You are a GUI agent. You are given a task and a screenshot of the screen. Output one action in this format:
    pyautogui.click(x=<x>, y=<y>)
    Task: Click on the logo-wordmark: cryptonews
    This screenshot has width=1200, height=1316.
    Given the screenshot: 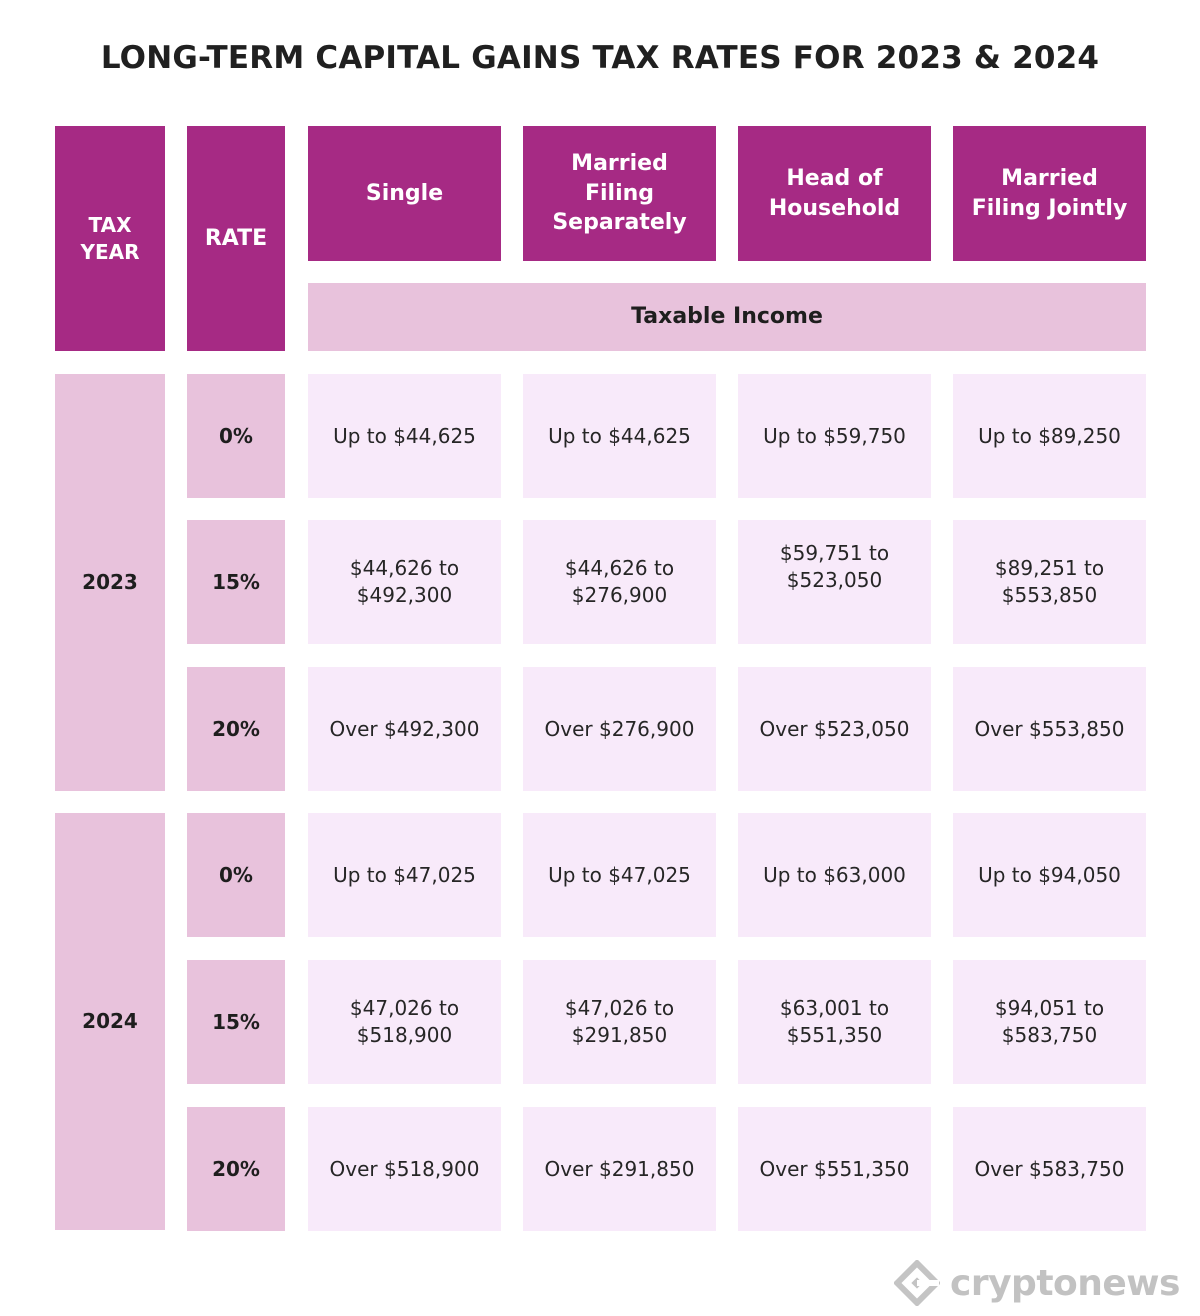 What is the action you would take?
    pyautogui.click(x=1065, y=1283)
    